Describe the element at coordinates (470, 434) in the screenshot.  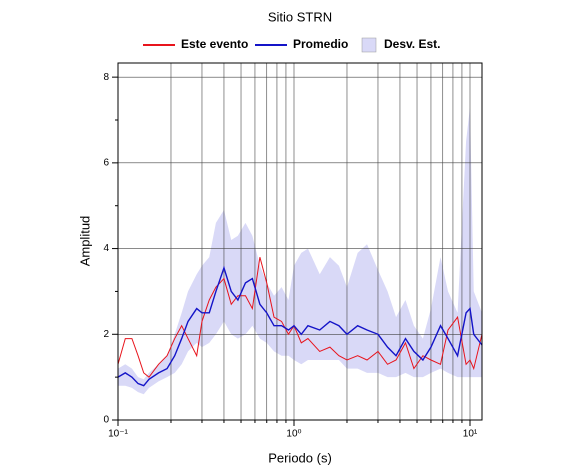
I see `x-tick-label: 10¹` at that location.